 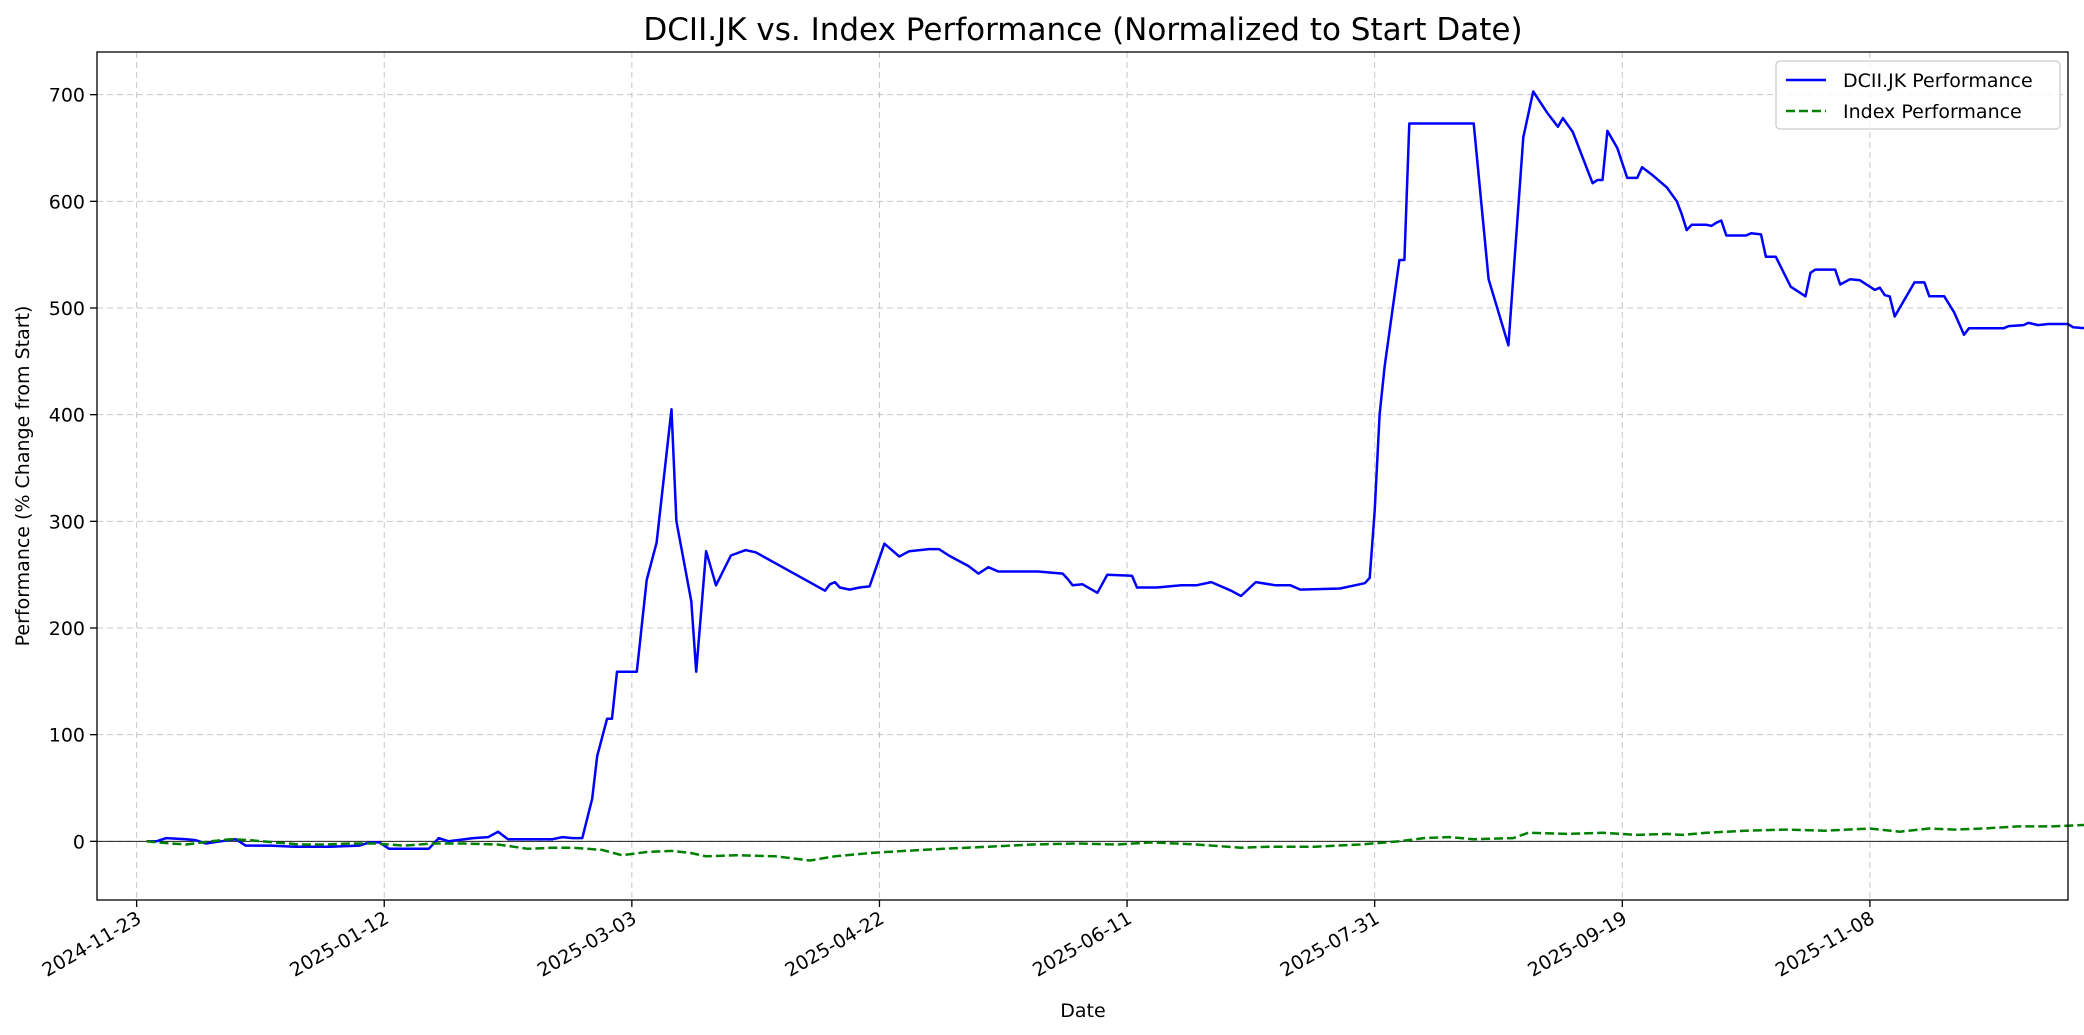 What do you see at coordinates (91, 944) in the screenshot?
I see `x-tick-label: 2024-11-23` at bounding box center [91, 944].